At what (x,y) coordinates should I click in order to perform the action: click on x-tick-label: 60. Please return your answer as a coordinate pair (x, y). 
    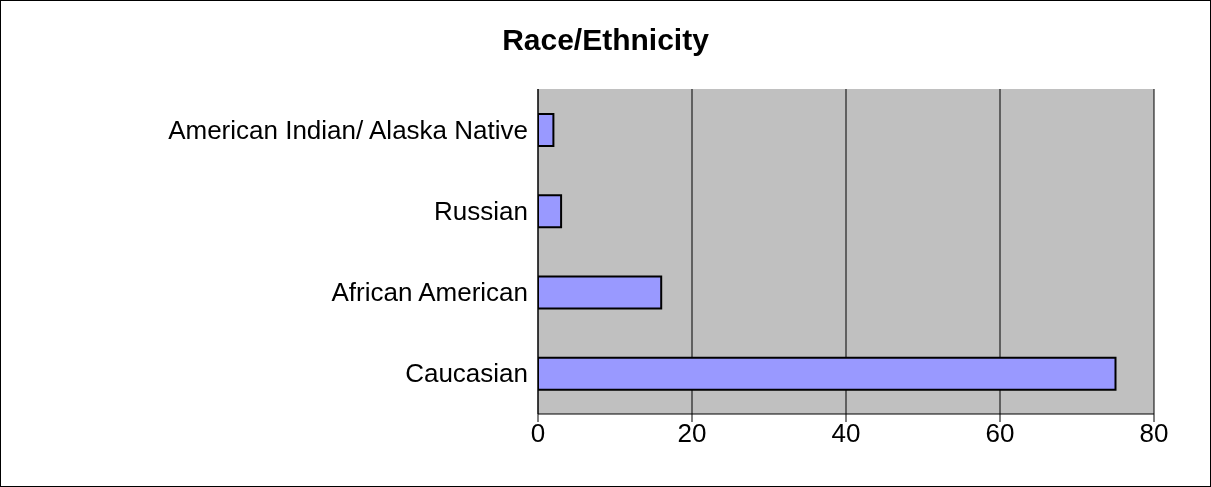
    Looking at the image, I should click on (1000, 433).